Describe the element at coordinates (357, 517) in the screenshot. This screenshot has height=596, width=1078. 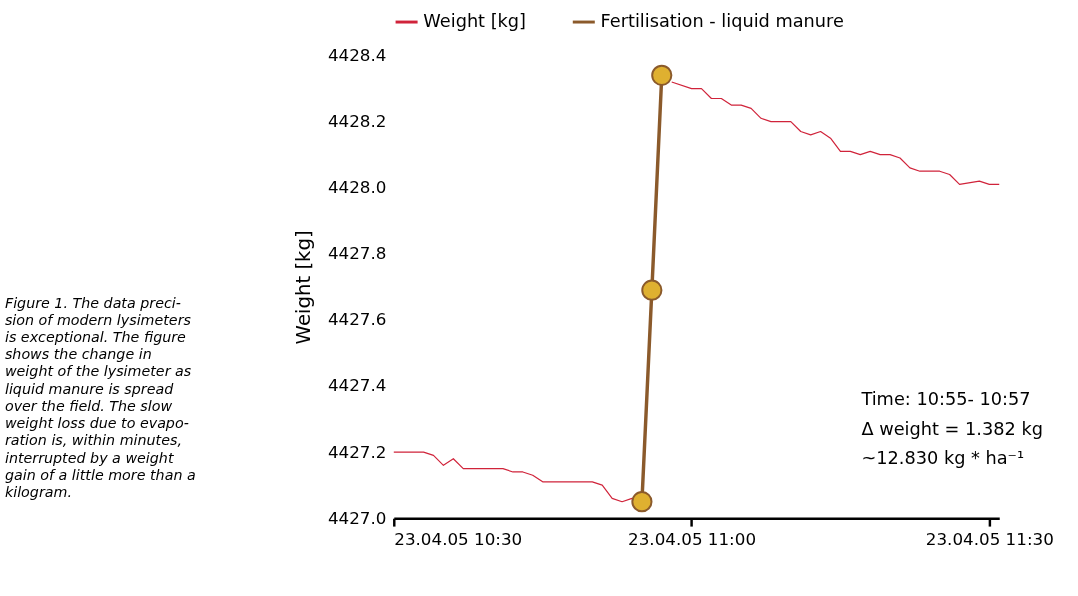
I see `y-tick-label: 4427.0` at that location.